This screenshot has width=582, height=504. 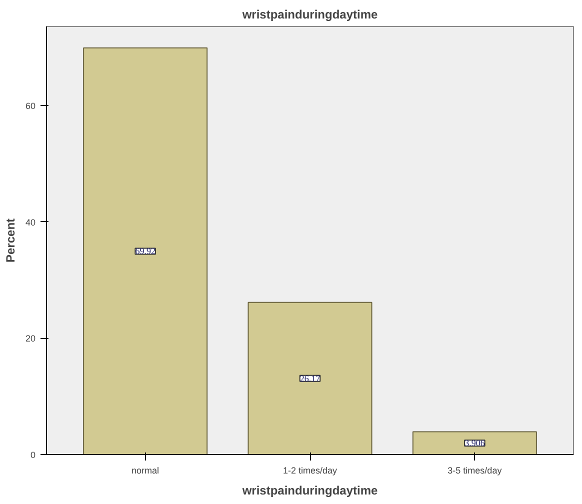 I want to click on y-tick-label: 40, so click(x=30, y=222).